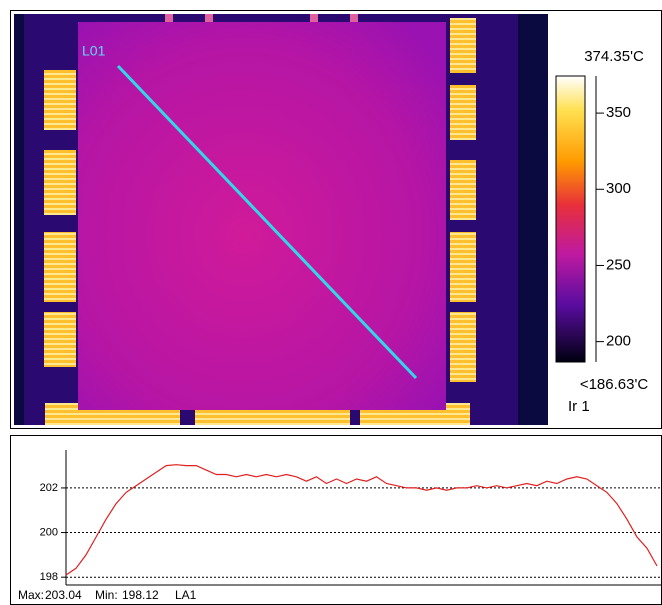  I want to click on colorbar, so click(570, 219).